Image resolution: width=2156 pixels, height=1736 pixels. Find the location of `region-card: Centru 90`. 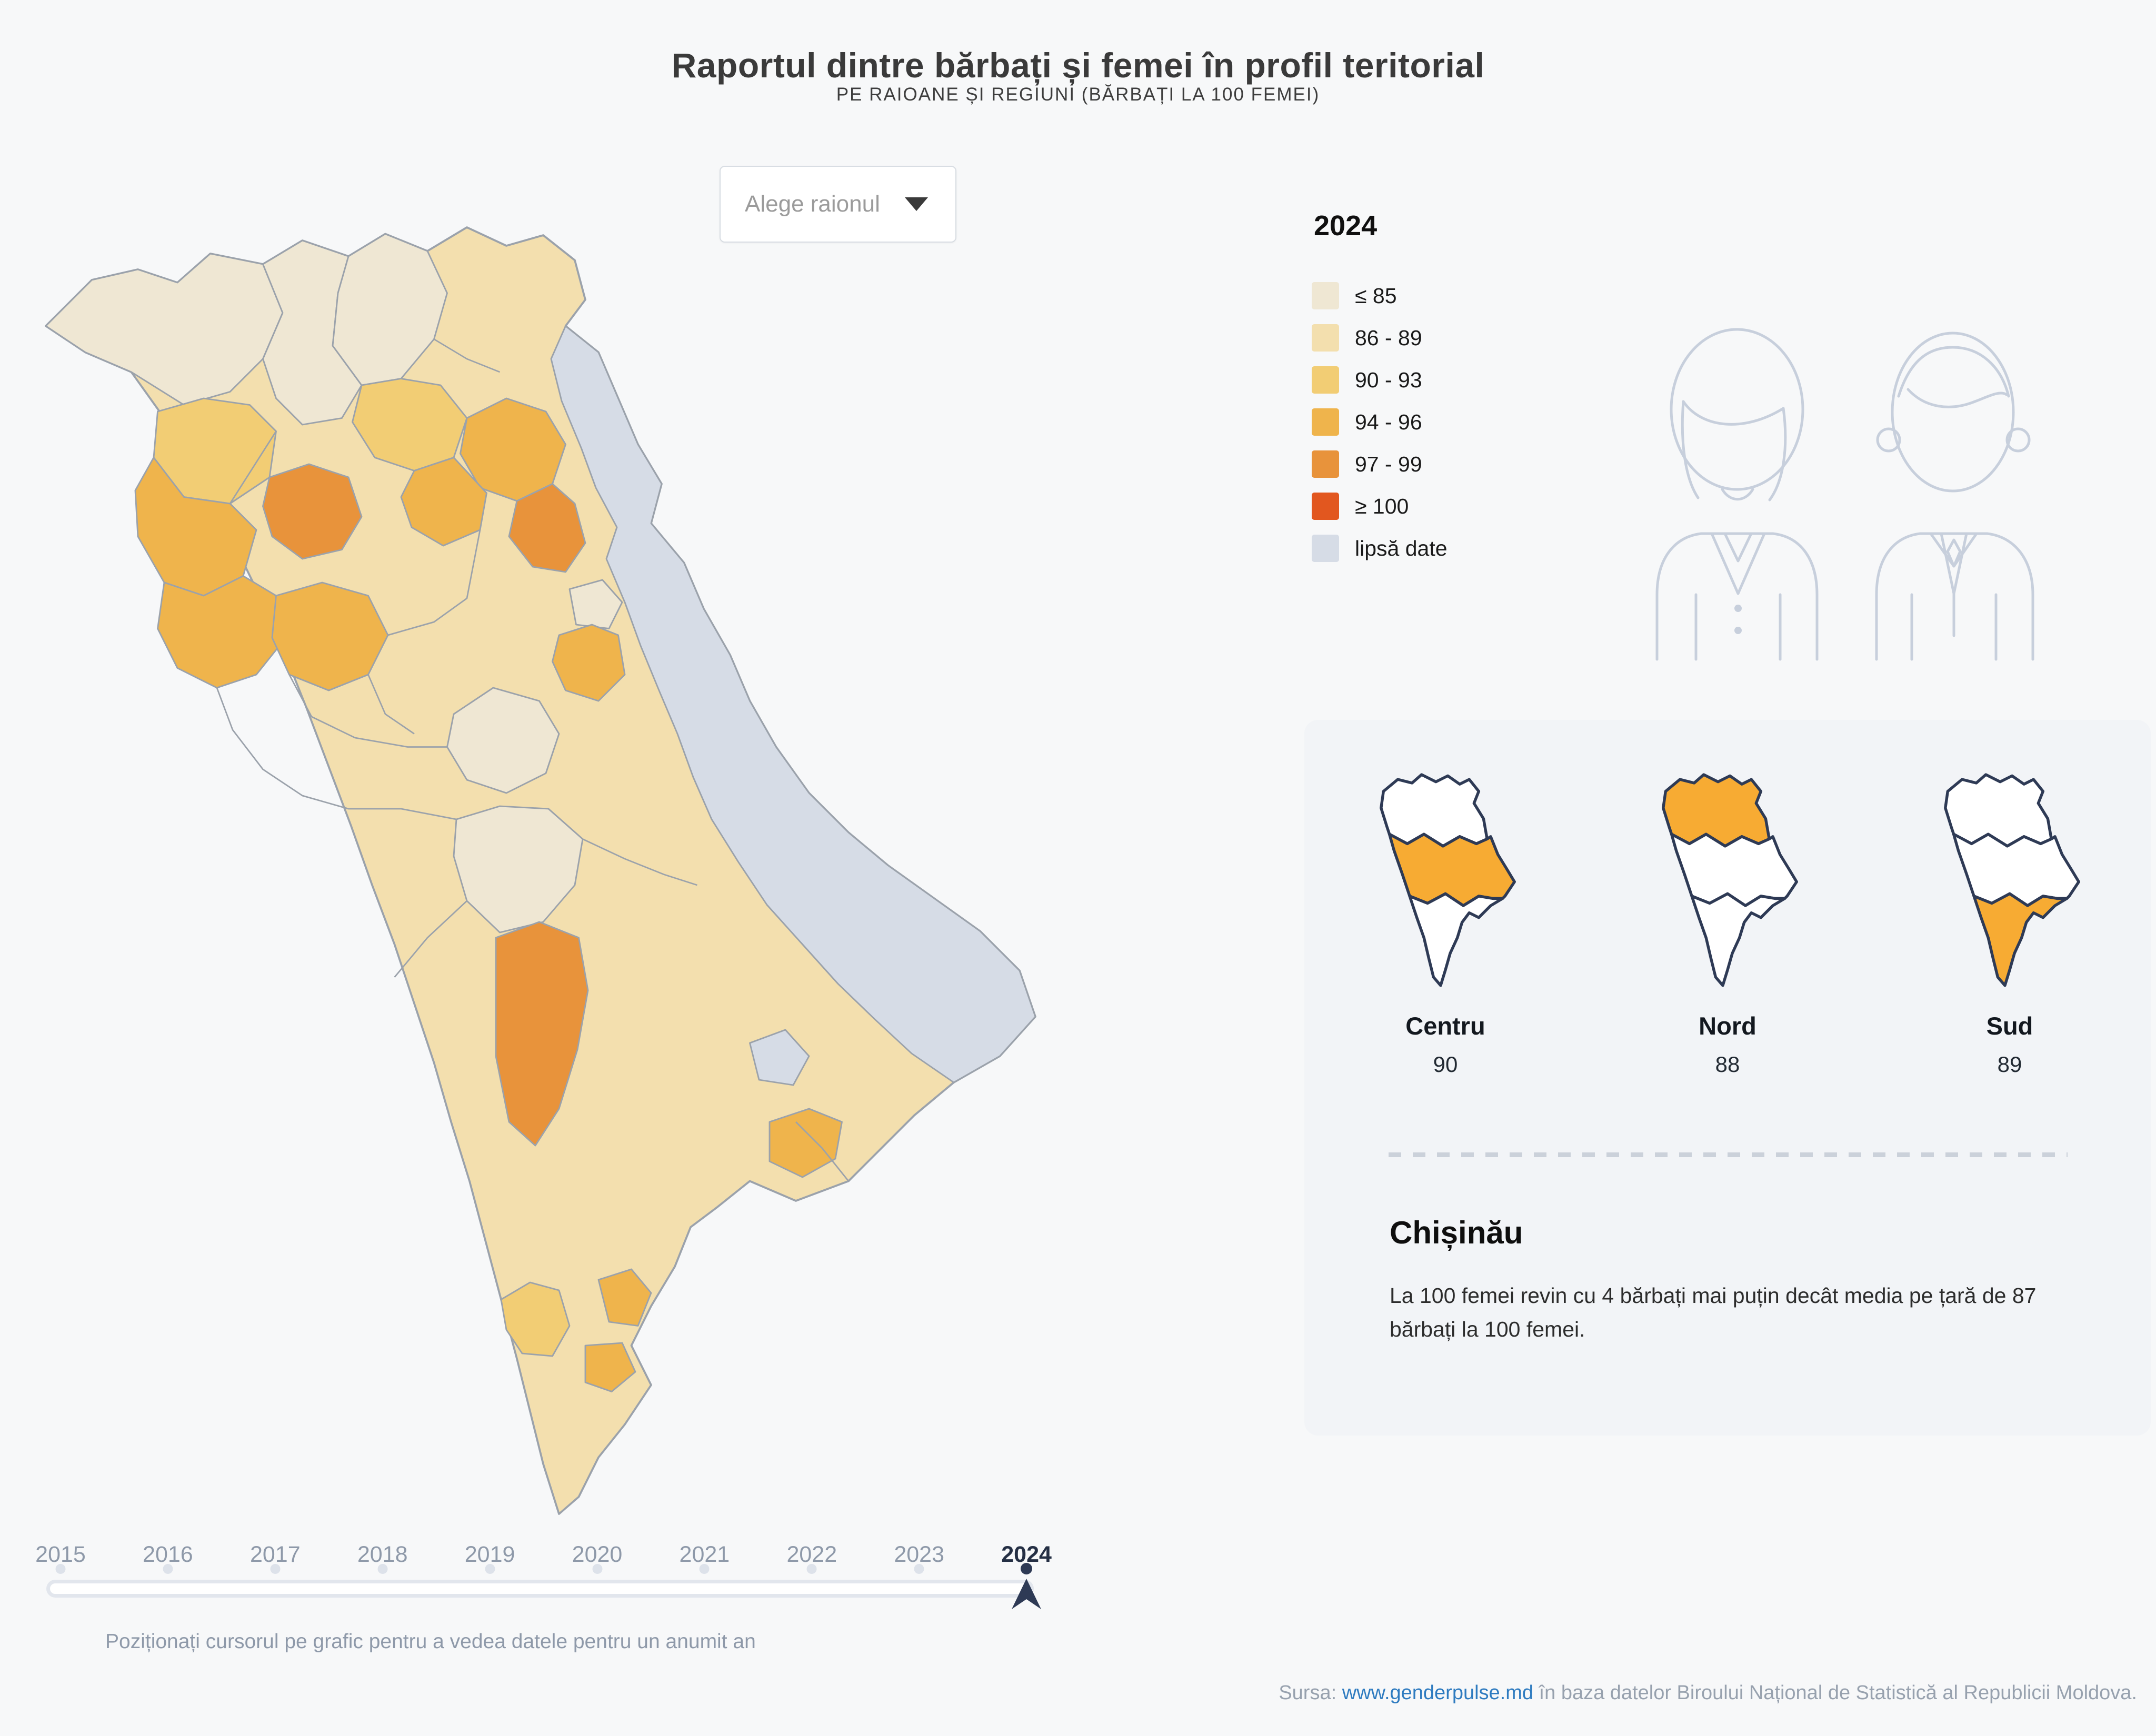

region-card: Centru 90 is located at coordinates (1445, 933).